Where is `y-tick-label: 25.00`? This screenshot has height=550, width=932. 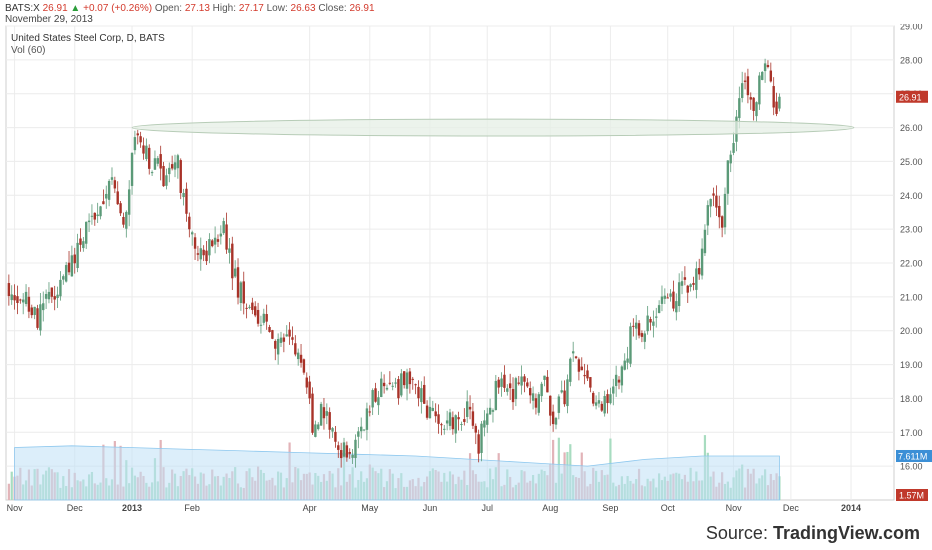
y-tick-label: 25.00 is located at coordinates (911, 162).